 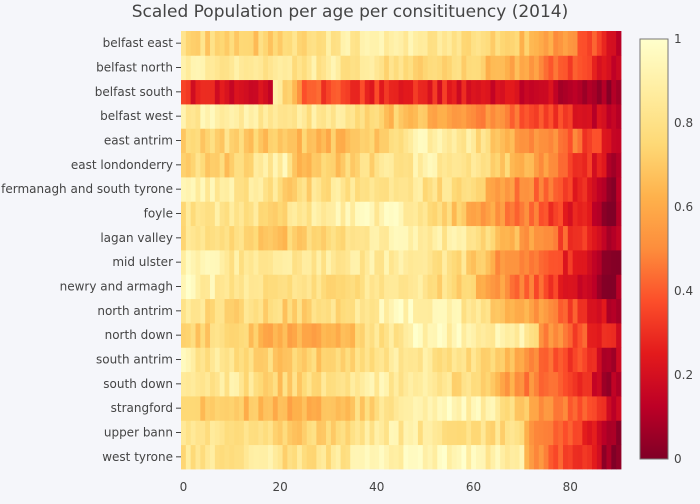 I want to click on x-tick-label: 40, so click(x=376, y=487).